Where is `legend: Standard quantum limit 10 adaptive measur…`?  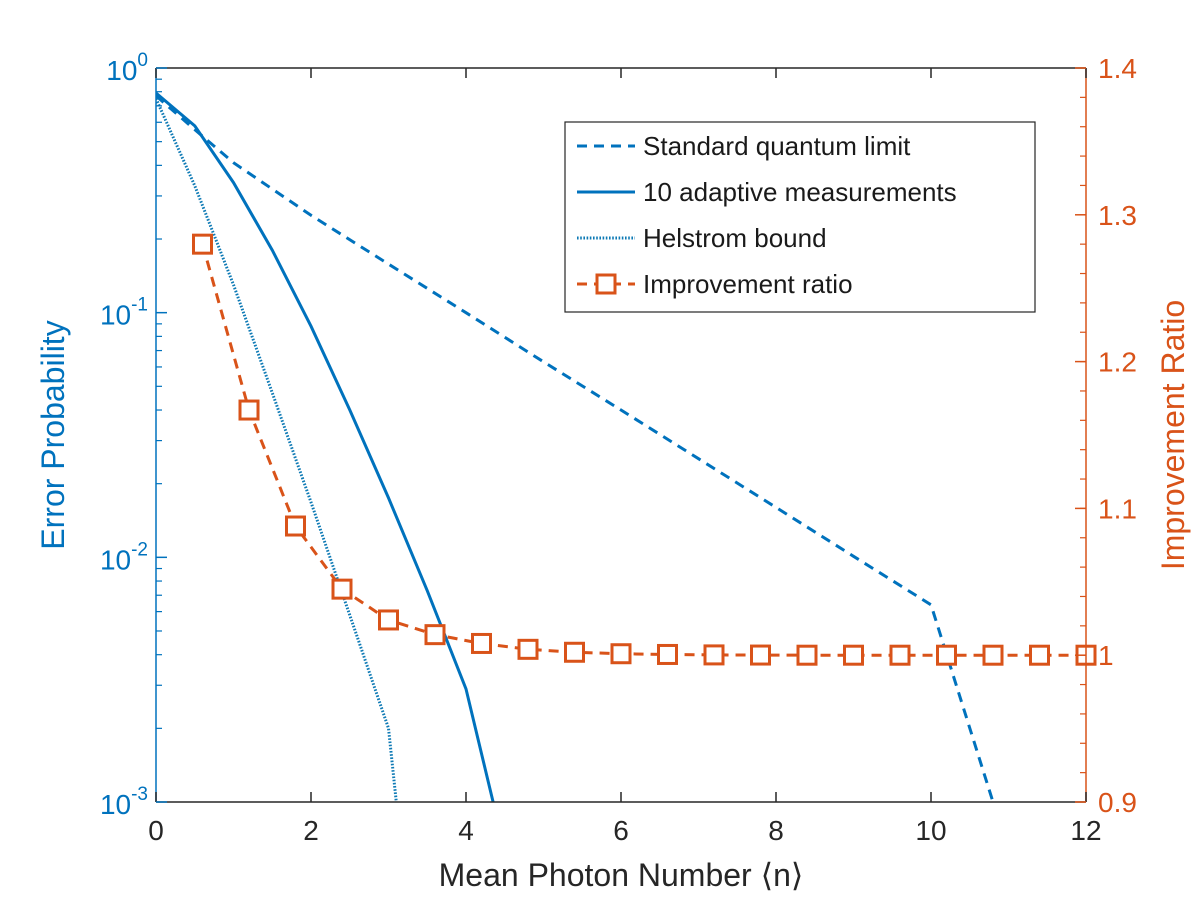
legend: Standard quantum limit 10 adaptive measur… is located at coordinates (800, 217).